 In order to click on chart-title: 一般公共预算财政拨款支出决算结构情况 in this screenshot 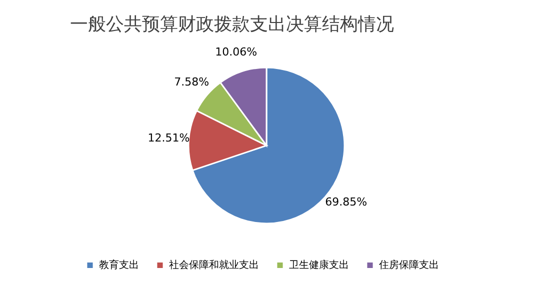, I will do `click(232, 24)`.